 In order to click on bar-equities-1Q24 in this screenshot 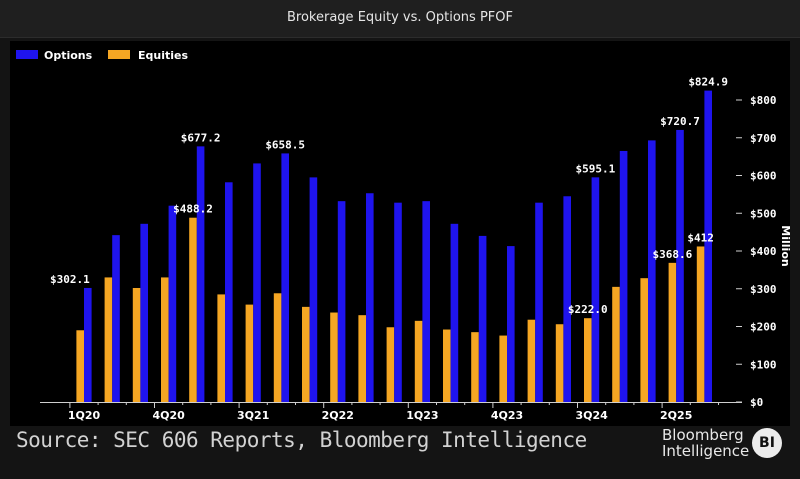, I will do `click(531, 360)`.